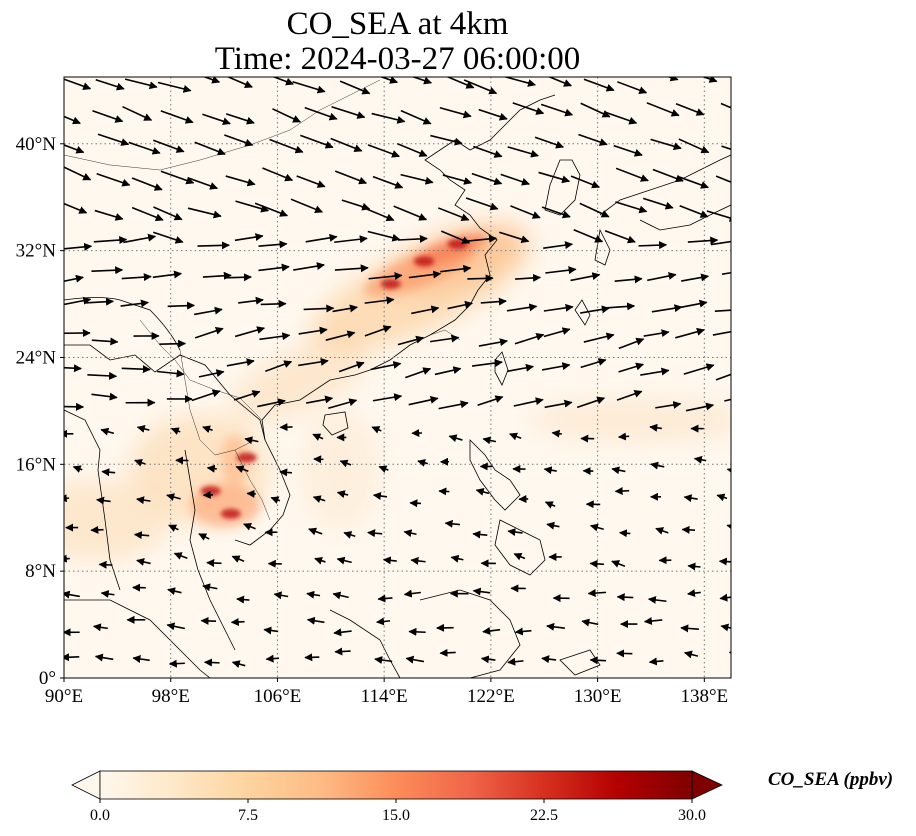  What do you see at coordinates (704, 696) in the screenshot?
I see `lon-tick-label: 138°E` at bounding box center [704, 696].